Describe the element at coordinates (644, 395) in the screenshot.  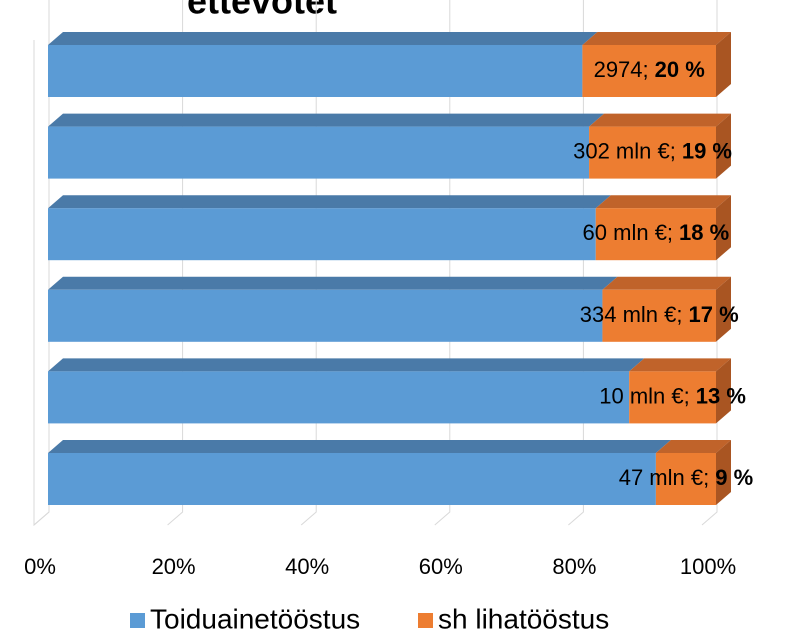
I see `data-label-prefix: 10 mln €;` at that location.